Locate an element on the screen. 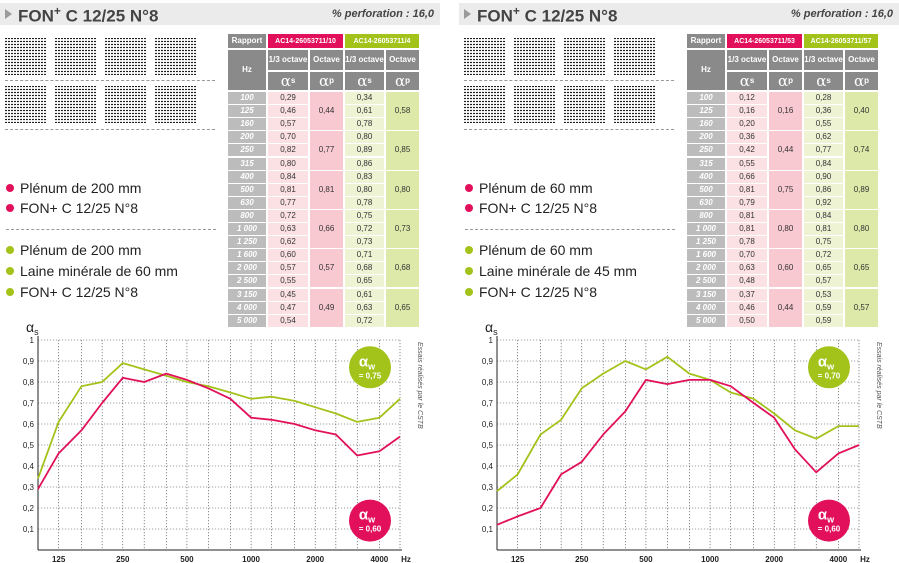  x-axis-label: Hz is located at coordinates (865, 559).